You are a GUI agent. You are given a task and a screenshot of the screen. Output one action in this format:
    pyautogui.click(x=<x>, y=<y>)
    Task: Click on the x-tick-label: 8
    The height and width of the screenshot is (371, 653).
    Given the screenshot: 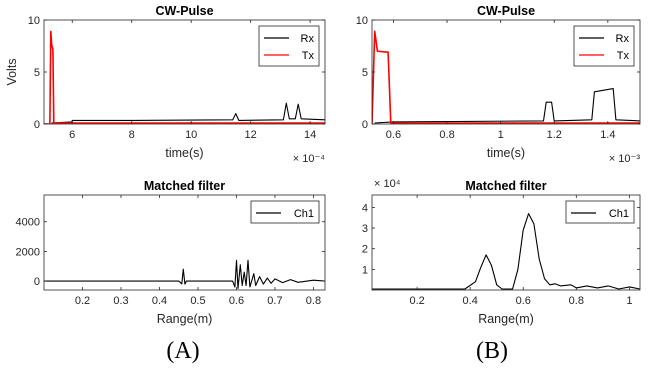 What is the action you would take?
    pyautogui.click(x=132, y=135)
    